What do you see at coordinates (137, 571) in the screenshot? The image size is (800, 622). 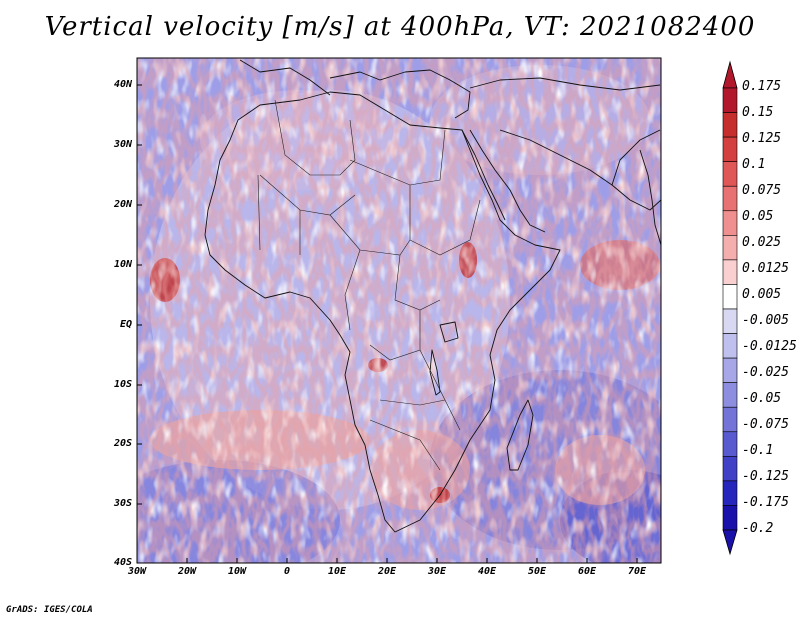 I see `lon-label-30w: 30W` at bounding box center [137, 571].